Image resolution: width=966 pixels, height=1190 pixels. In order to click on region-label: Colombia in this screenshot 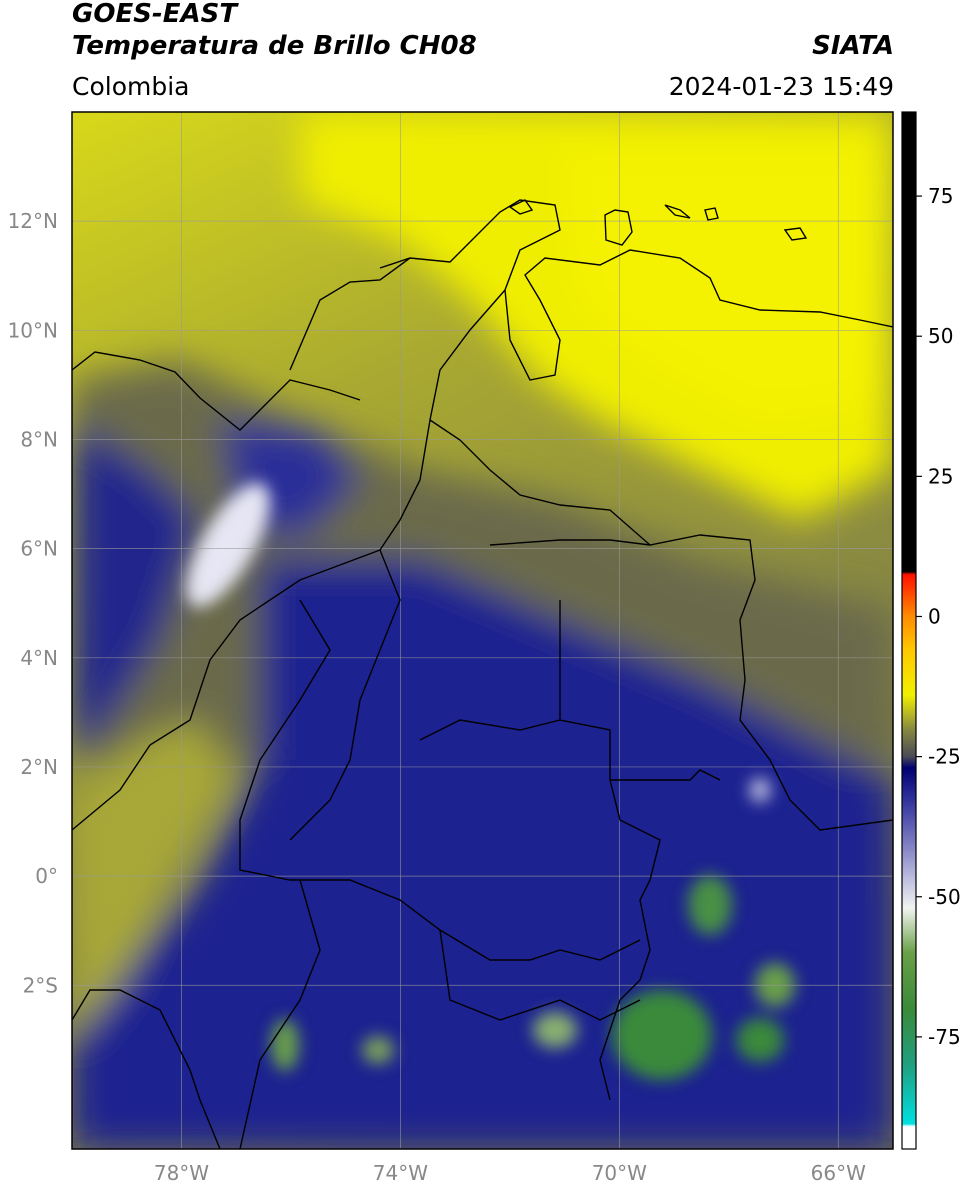, I will do `click(131, 86)`.